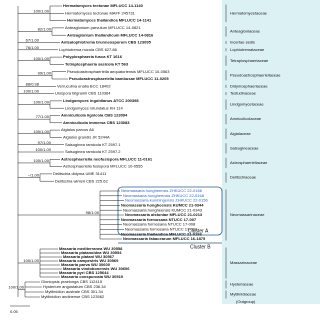  What do you see at coordinates (96, 122) in the screenshot?
I see `taxon-label: Amniculicola immersa CBS 123083` at bounding box center [96, 122].